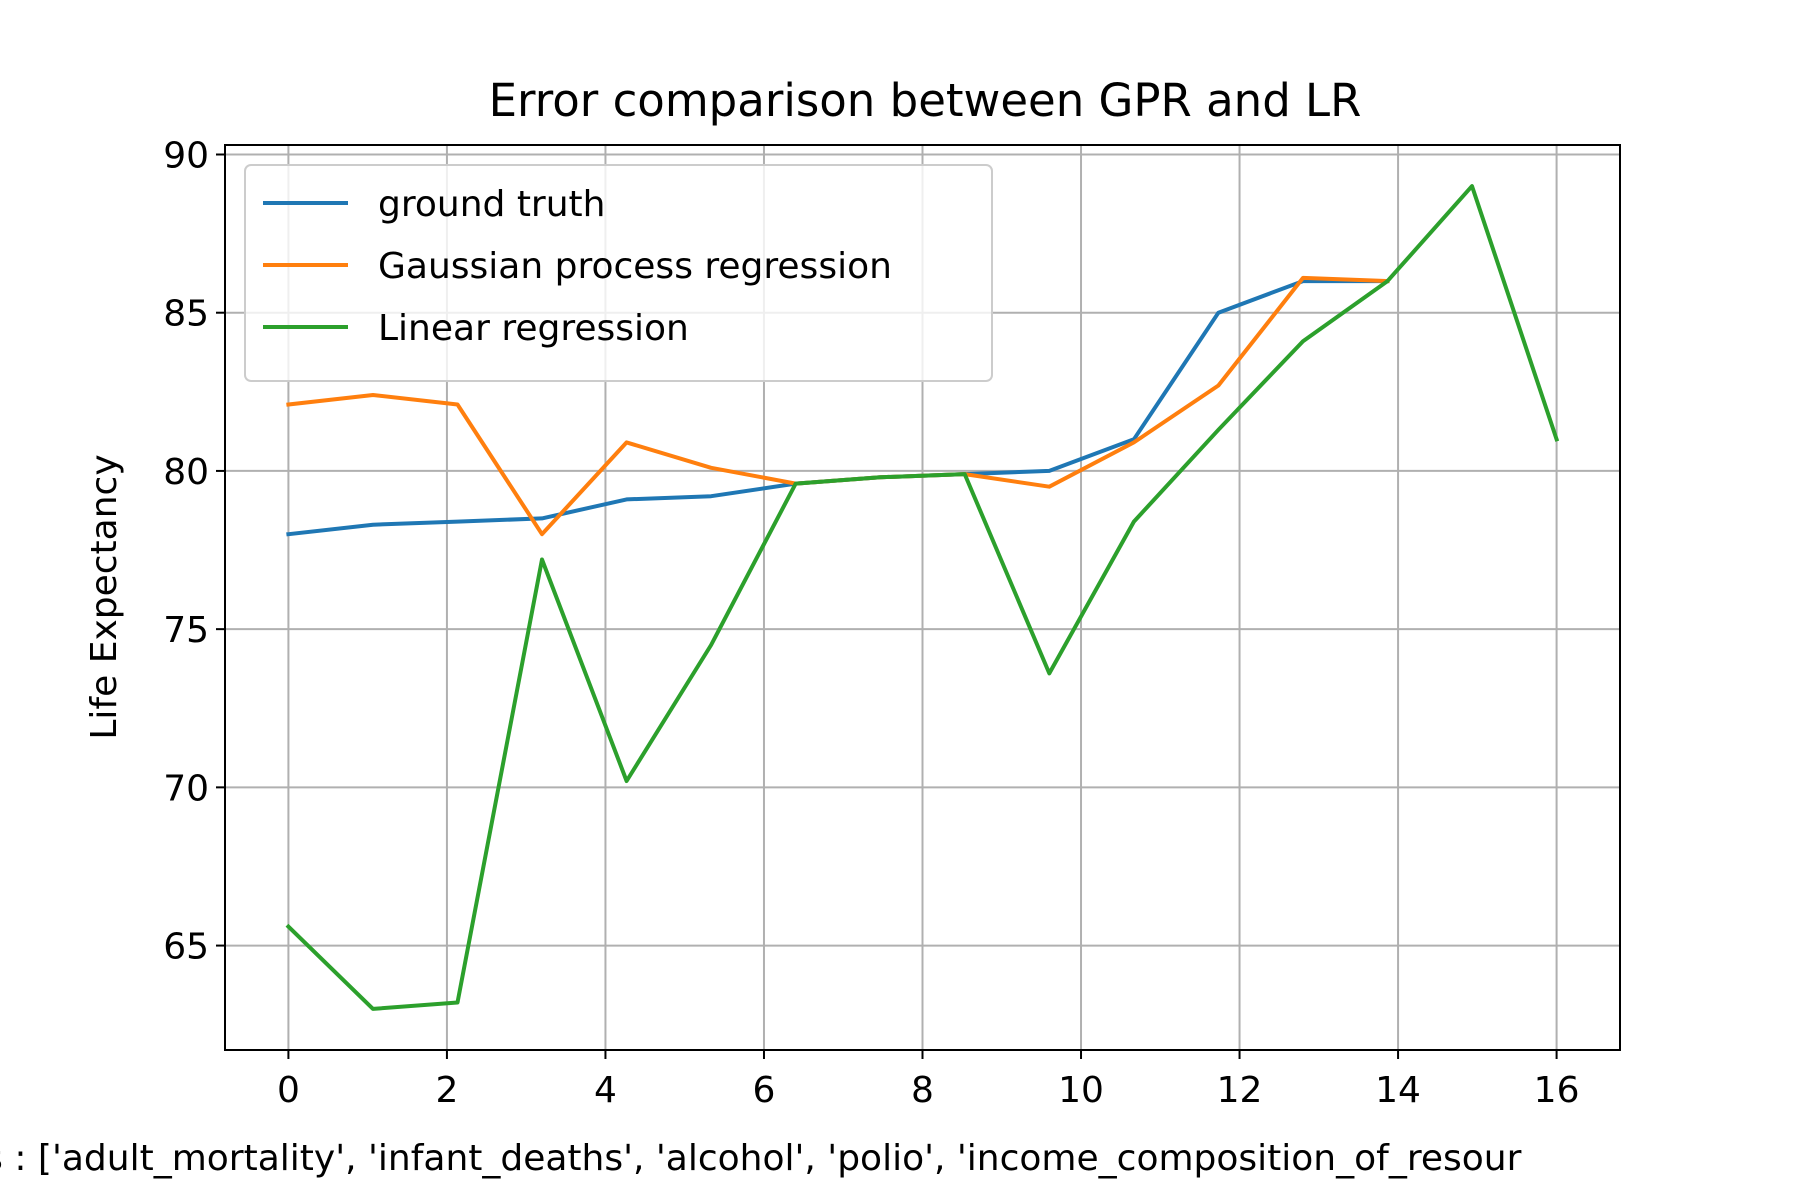 The height and width of the screenshot is (1200, 1800). Describe the element at coordinates (1557, 1090) in the screenshot. I see `x-tick-label: 16` at that location.